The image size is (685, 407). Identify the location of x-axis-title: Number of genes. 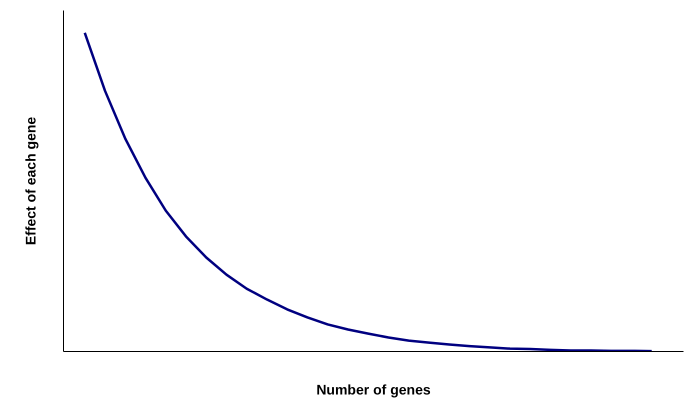
(373, 390).